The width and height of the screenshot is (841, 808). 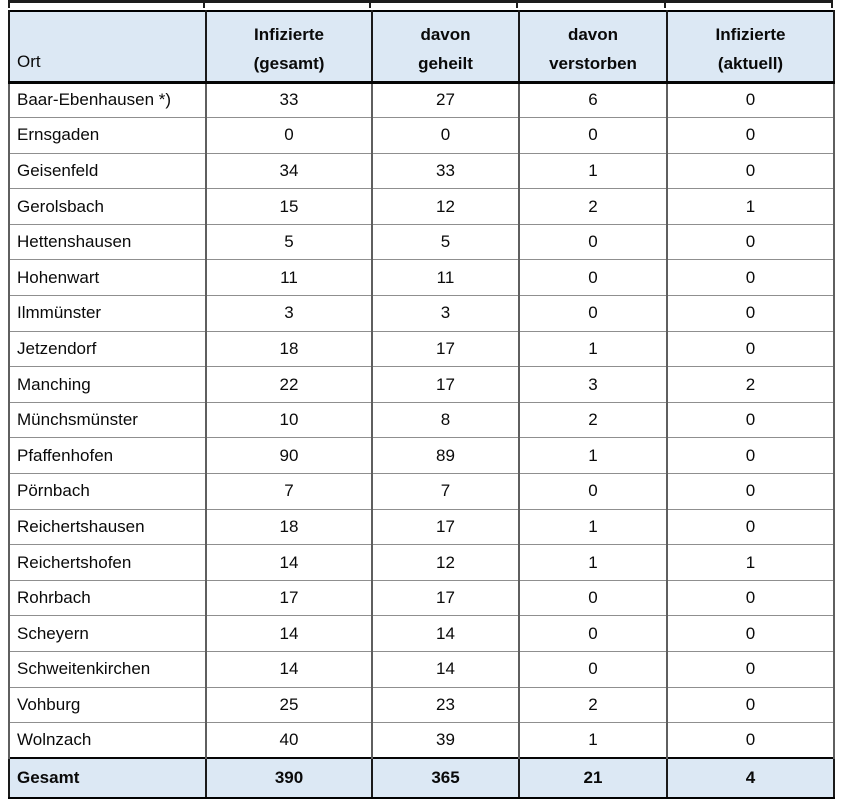 I want to click on cell-davon-verstorben: 6, so click(x=593, y=100).